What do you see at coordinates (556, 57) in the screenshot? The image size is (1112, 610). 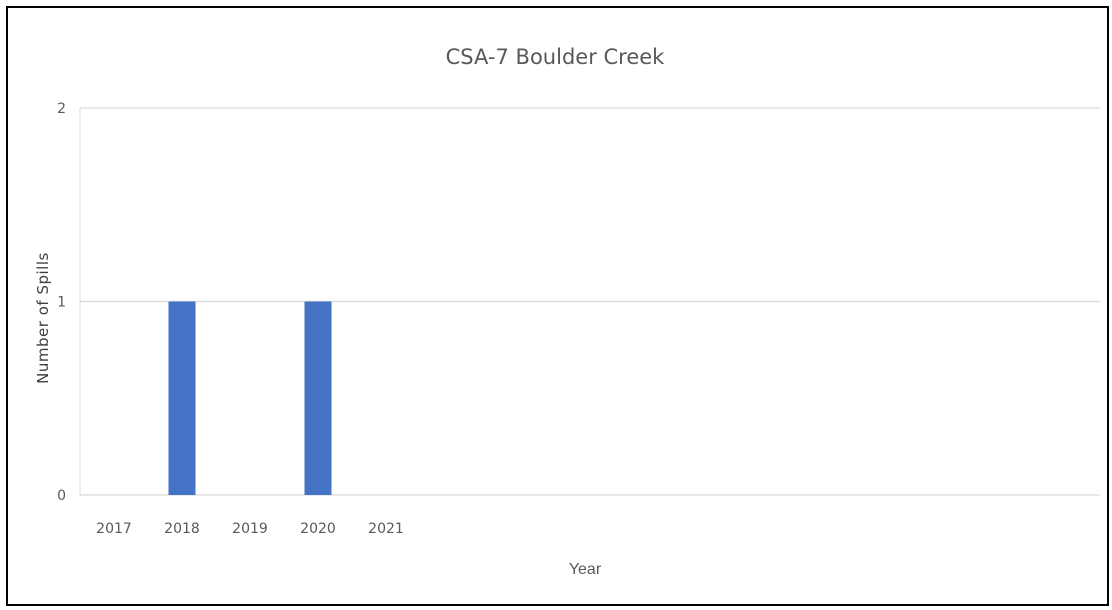 I see `chart-title: CSA-7 Boulder Creek` at bounding box center [556, 57].